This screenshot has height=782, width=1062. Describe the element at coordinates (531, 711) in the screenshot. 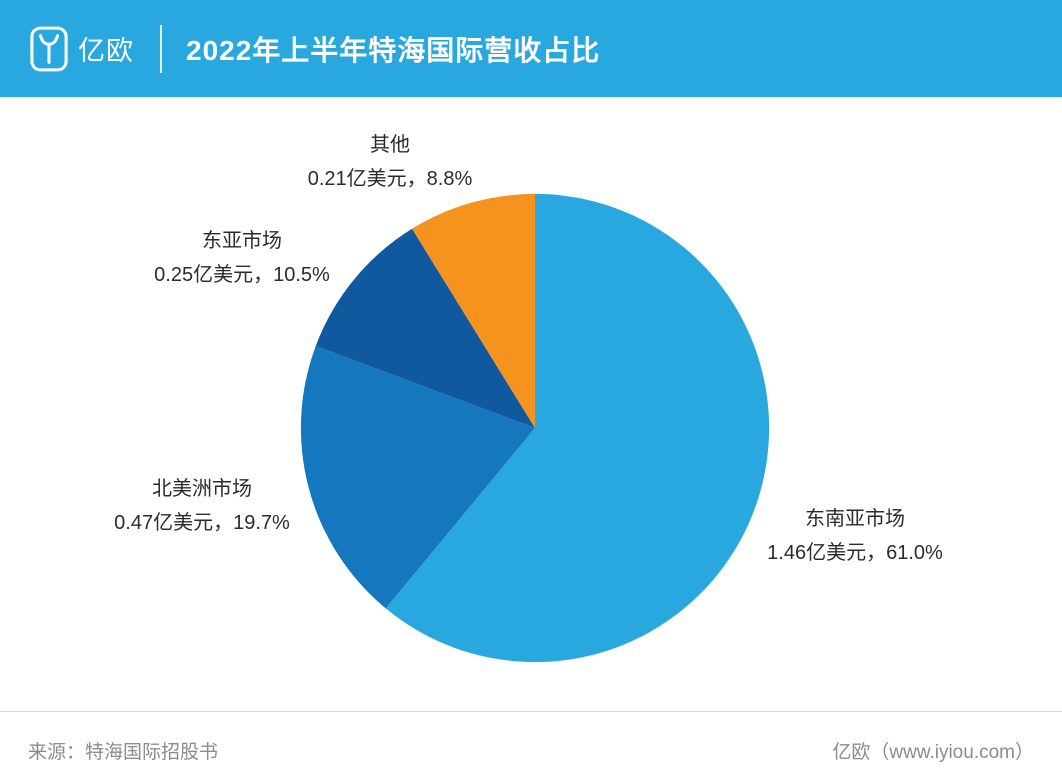

I see `footer-divider` at that location.